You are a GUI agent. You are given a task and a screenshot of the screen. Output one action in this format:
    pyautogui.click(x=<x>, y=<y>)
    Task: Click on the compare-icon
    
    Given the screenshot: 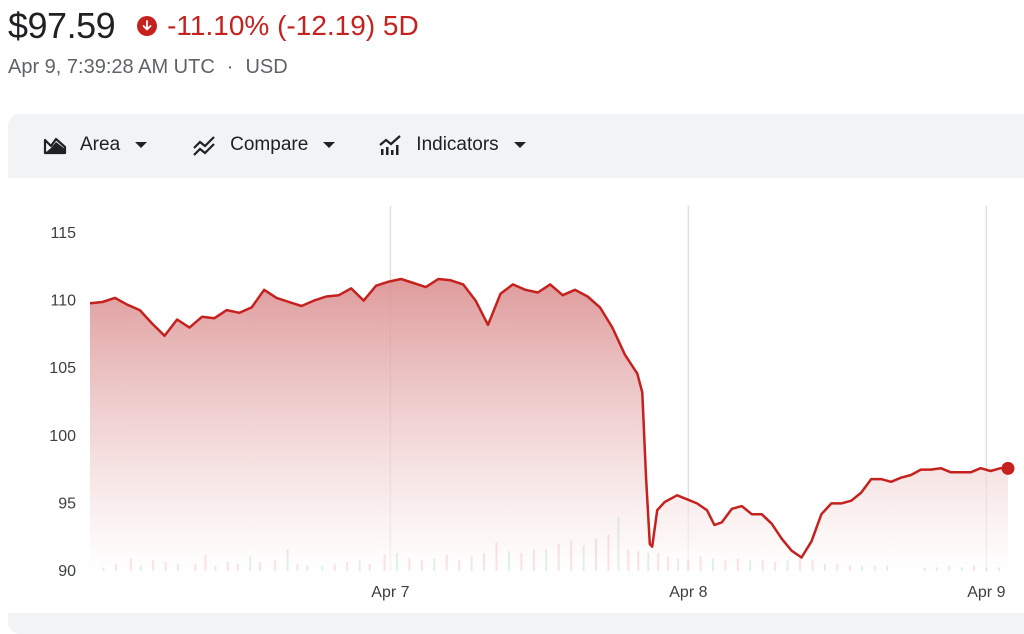 What is the action you would take?
    pyautogui.click(x=205, y=145)
    